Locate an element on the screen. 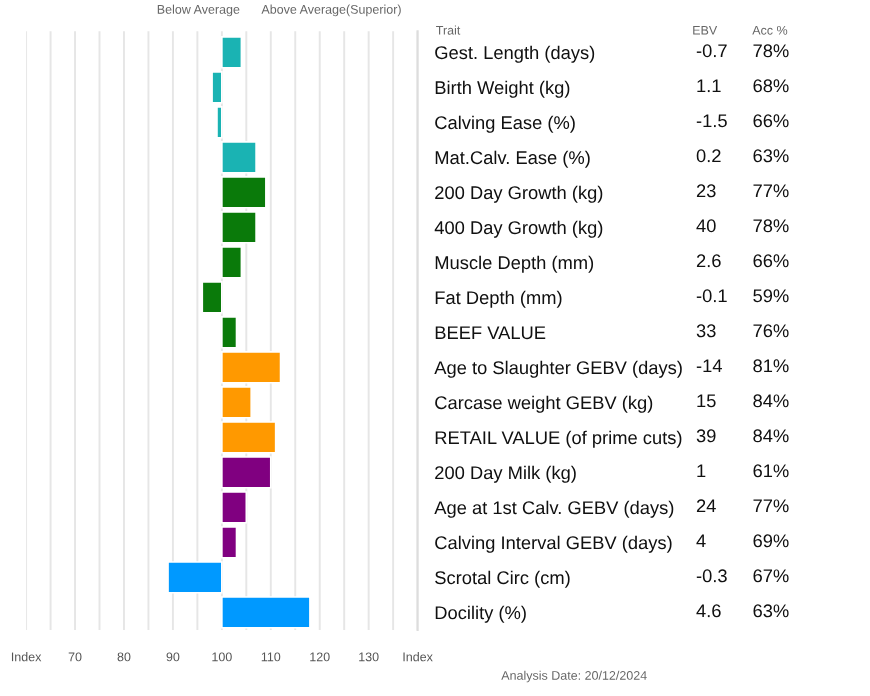  text: -0.7 is located at coordinates (711, 51).